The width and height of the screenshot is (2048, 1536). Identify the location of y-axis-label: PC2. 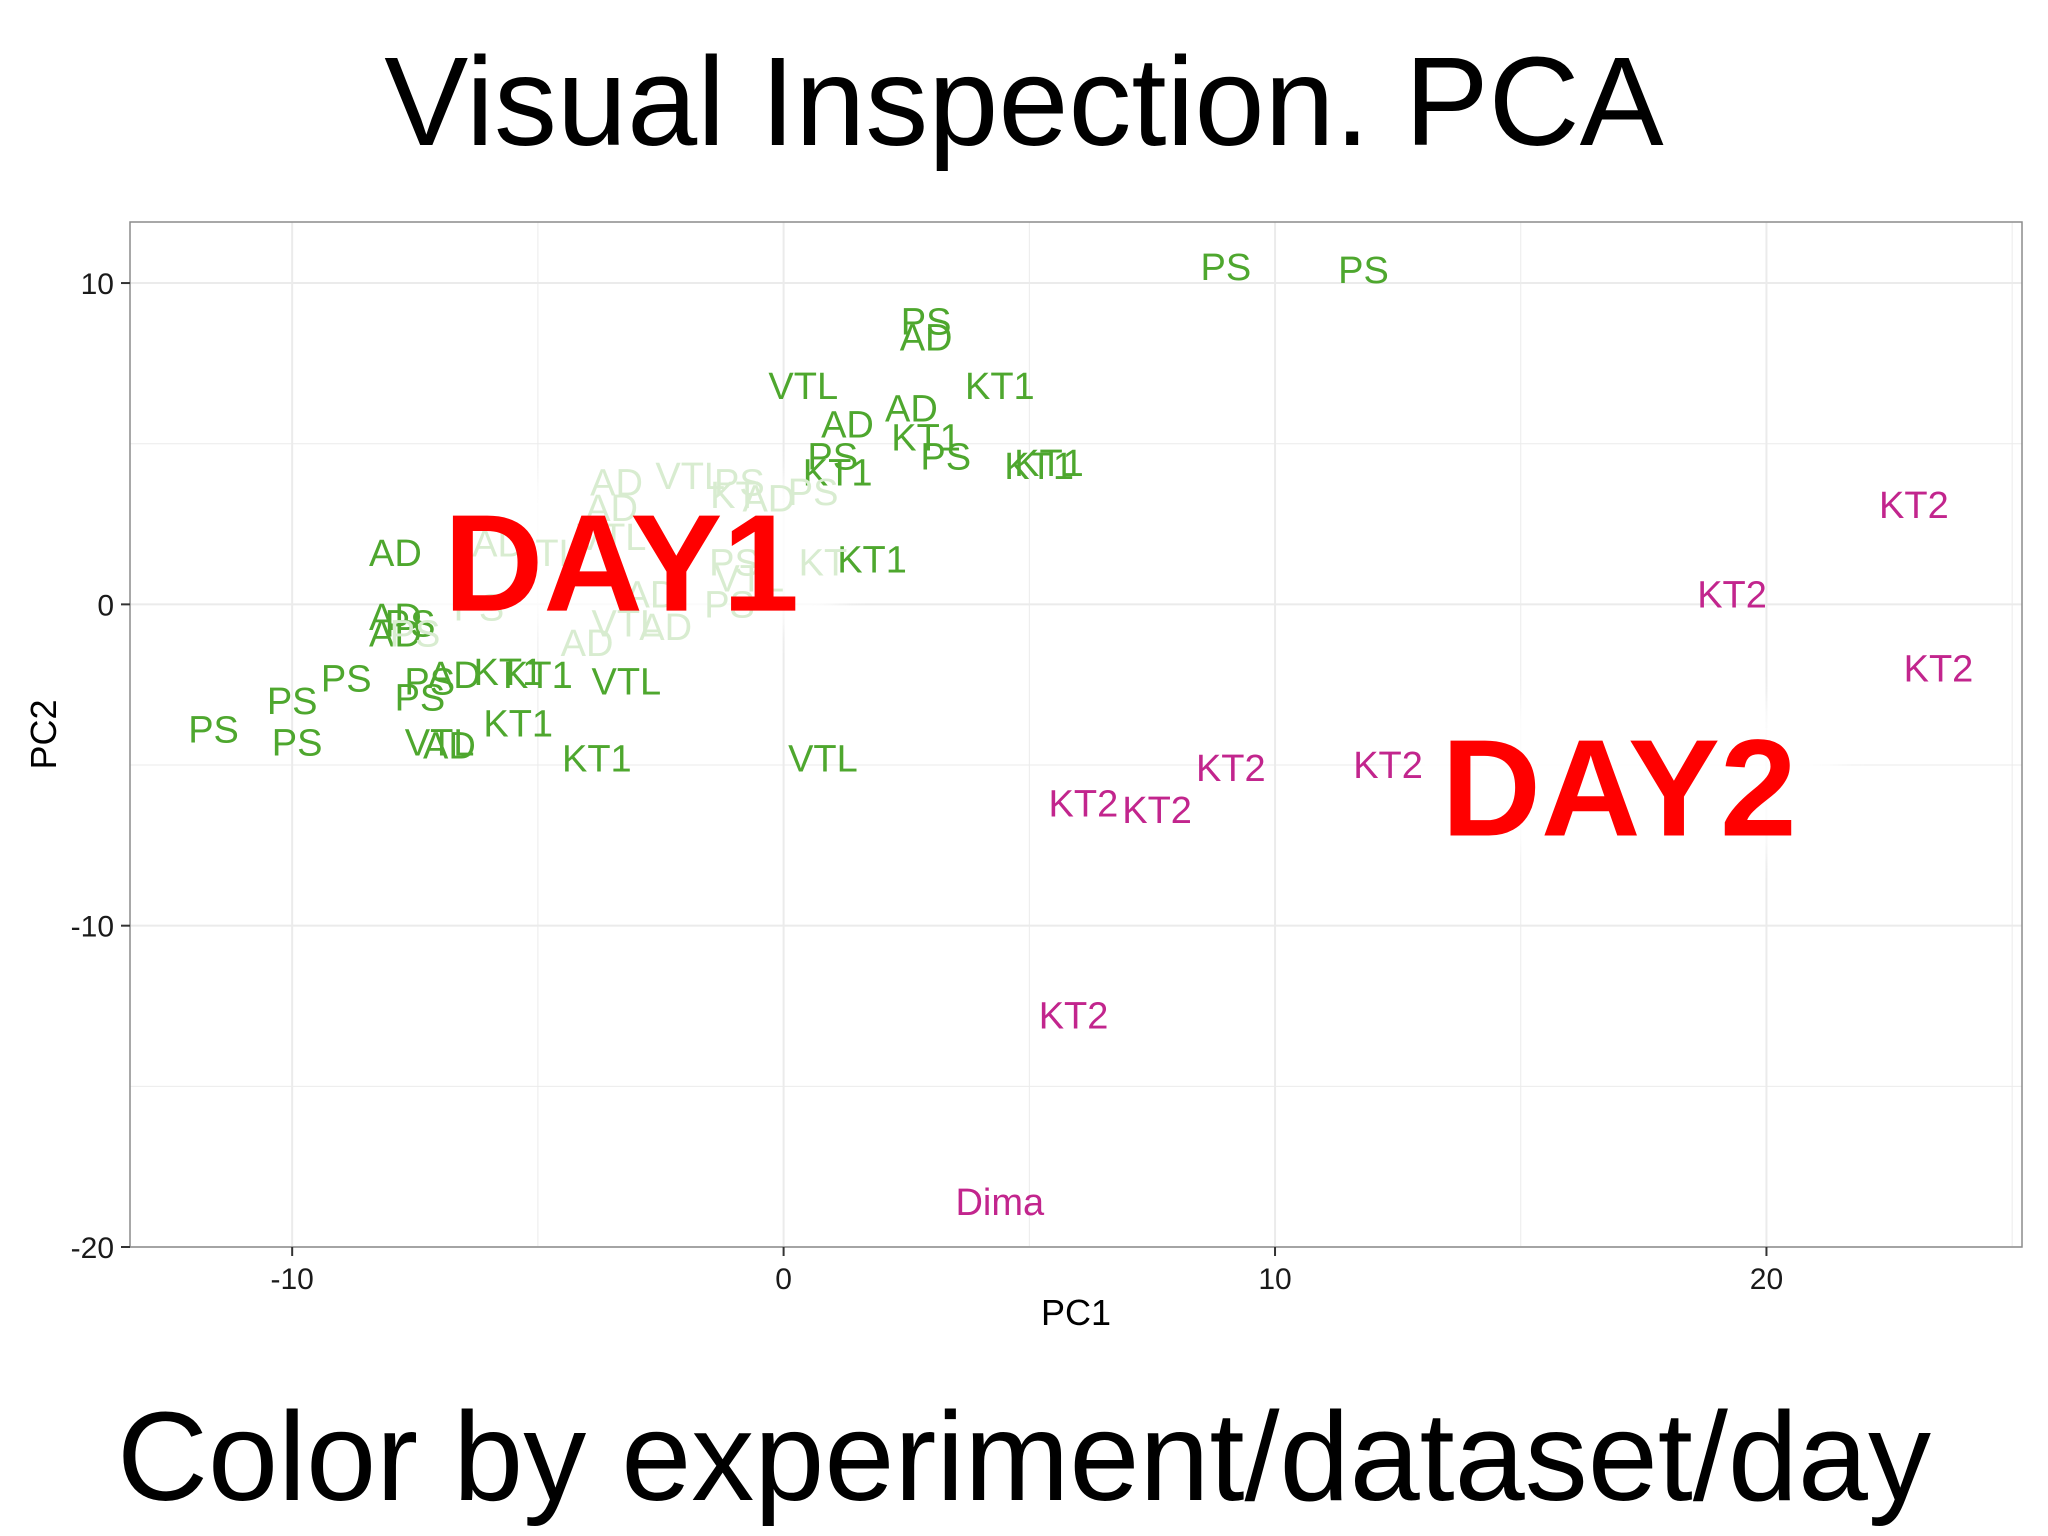
(43, 734).